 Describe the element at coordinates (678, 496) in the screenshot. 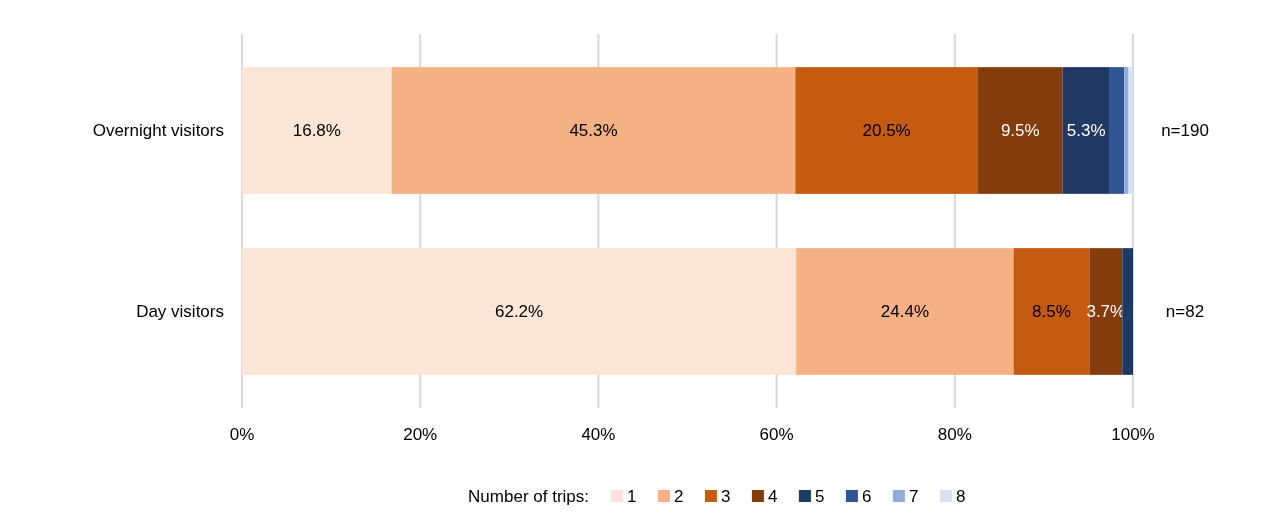

I see `legend-label: 2` at that location.